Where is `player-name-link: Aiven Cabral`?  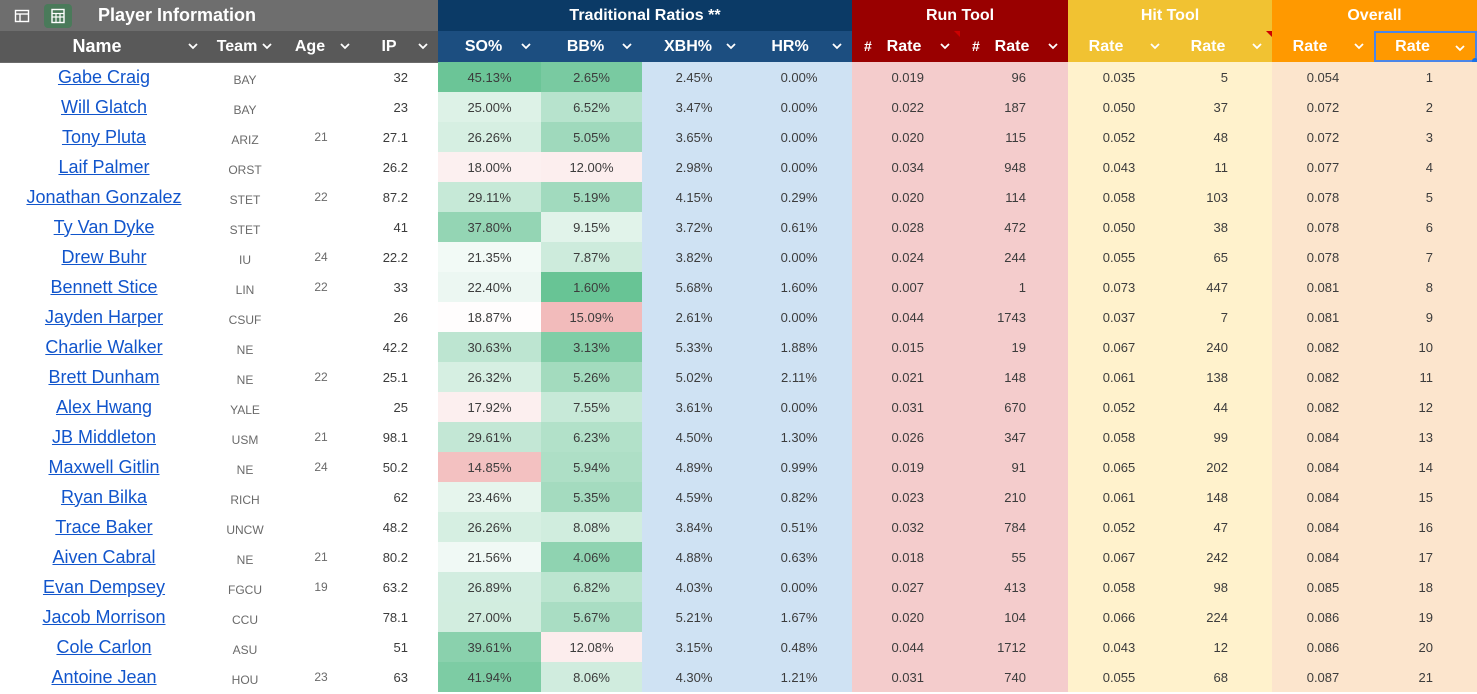 player-name-link: Aiven Cabral is located at coordinates (104, 556).